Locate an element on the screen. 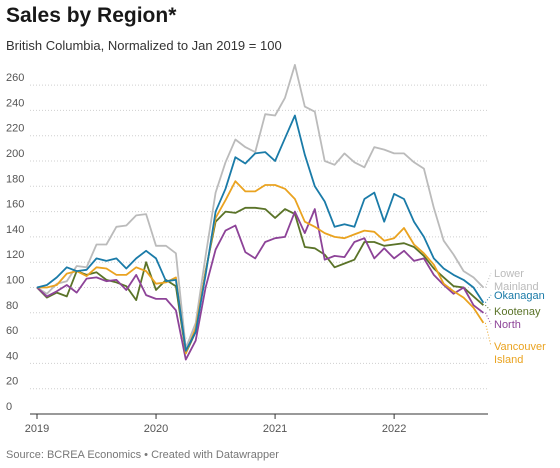  x-axis: 2019 2020 2021 2022 is located at coordinates (215, 424).